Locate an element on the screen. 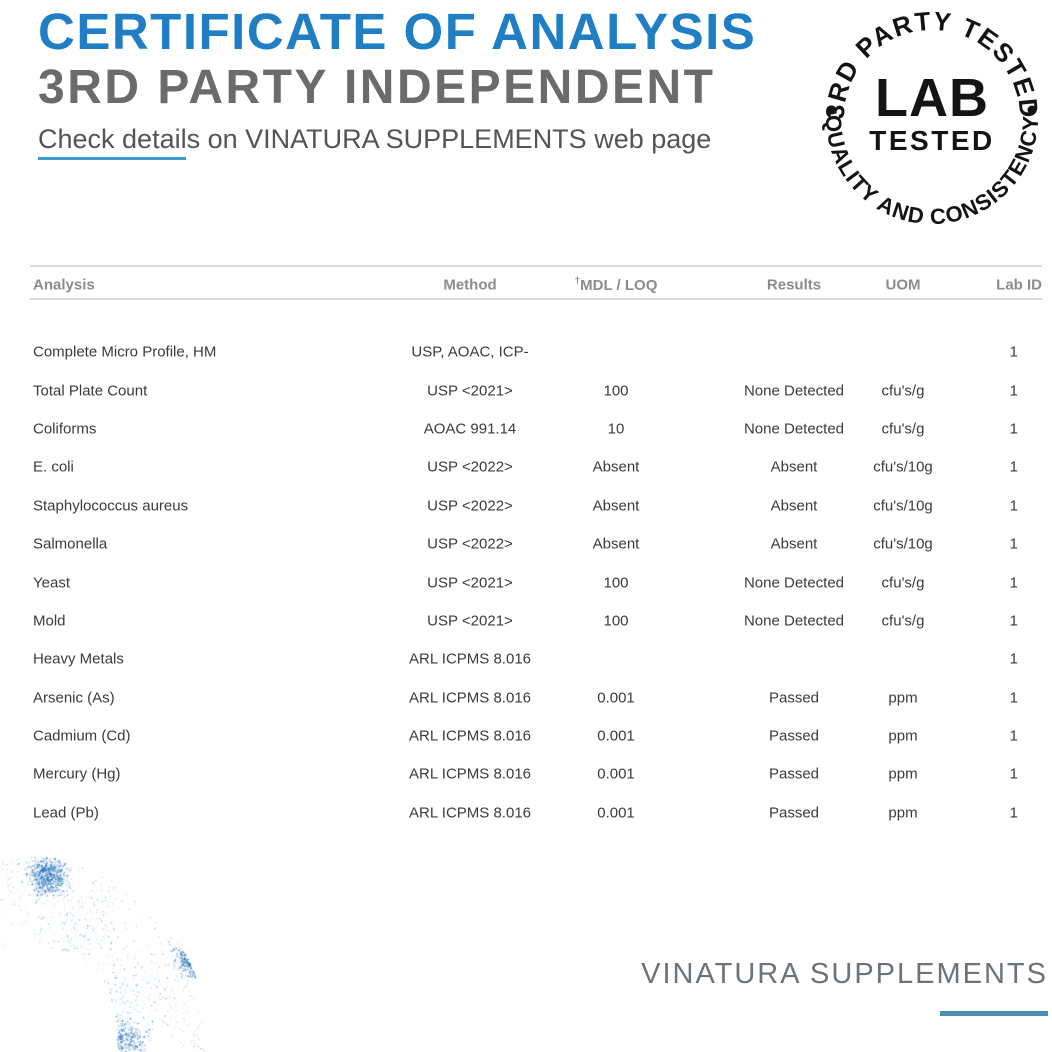  table-row: Lead (Pb) ARL ICPMS 8.016 0.001 Passed ppm 1 is located at coordinates (536, 813).